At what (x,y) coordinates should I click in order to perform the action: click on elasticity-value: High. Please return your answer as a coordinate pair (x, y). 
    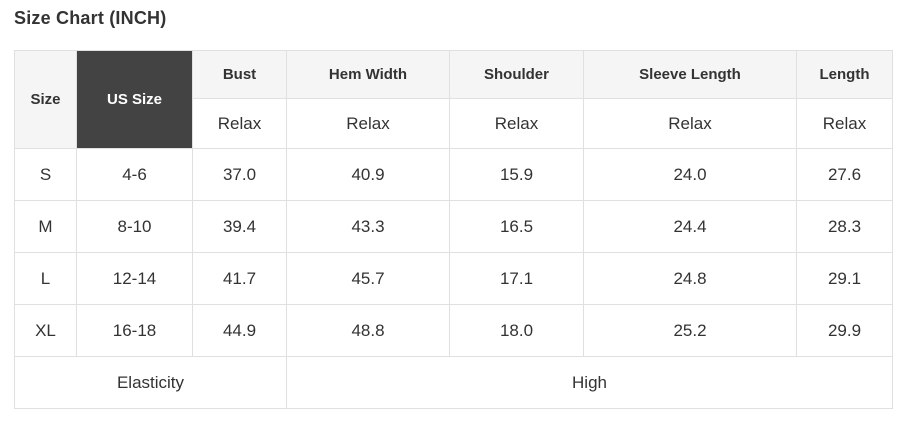
    Looking at the image, I should click on (589, 382).